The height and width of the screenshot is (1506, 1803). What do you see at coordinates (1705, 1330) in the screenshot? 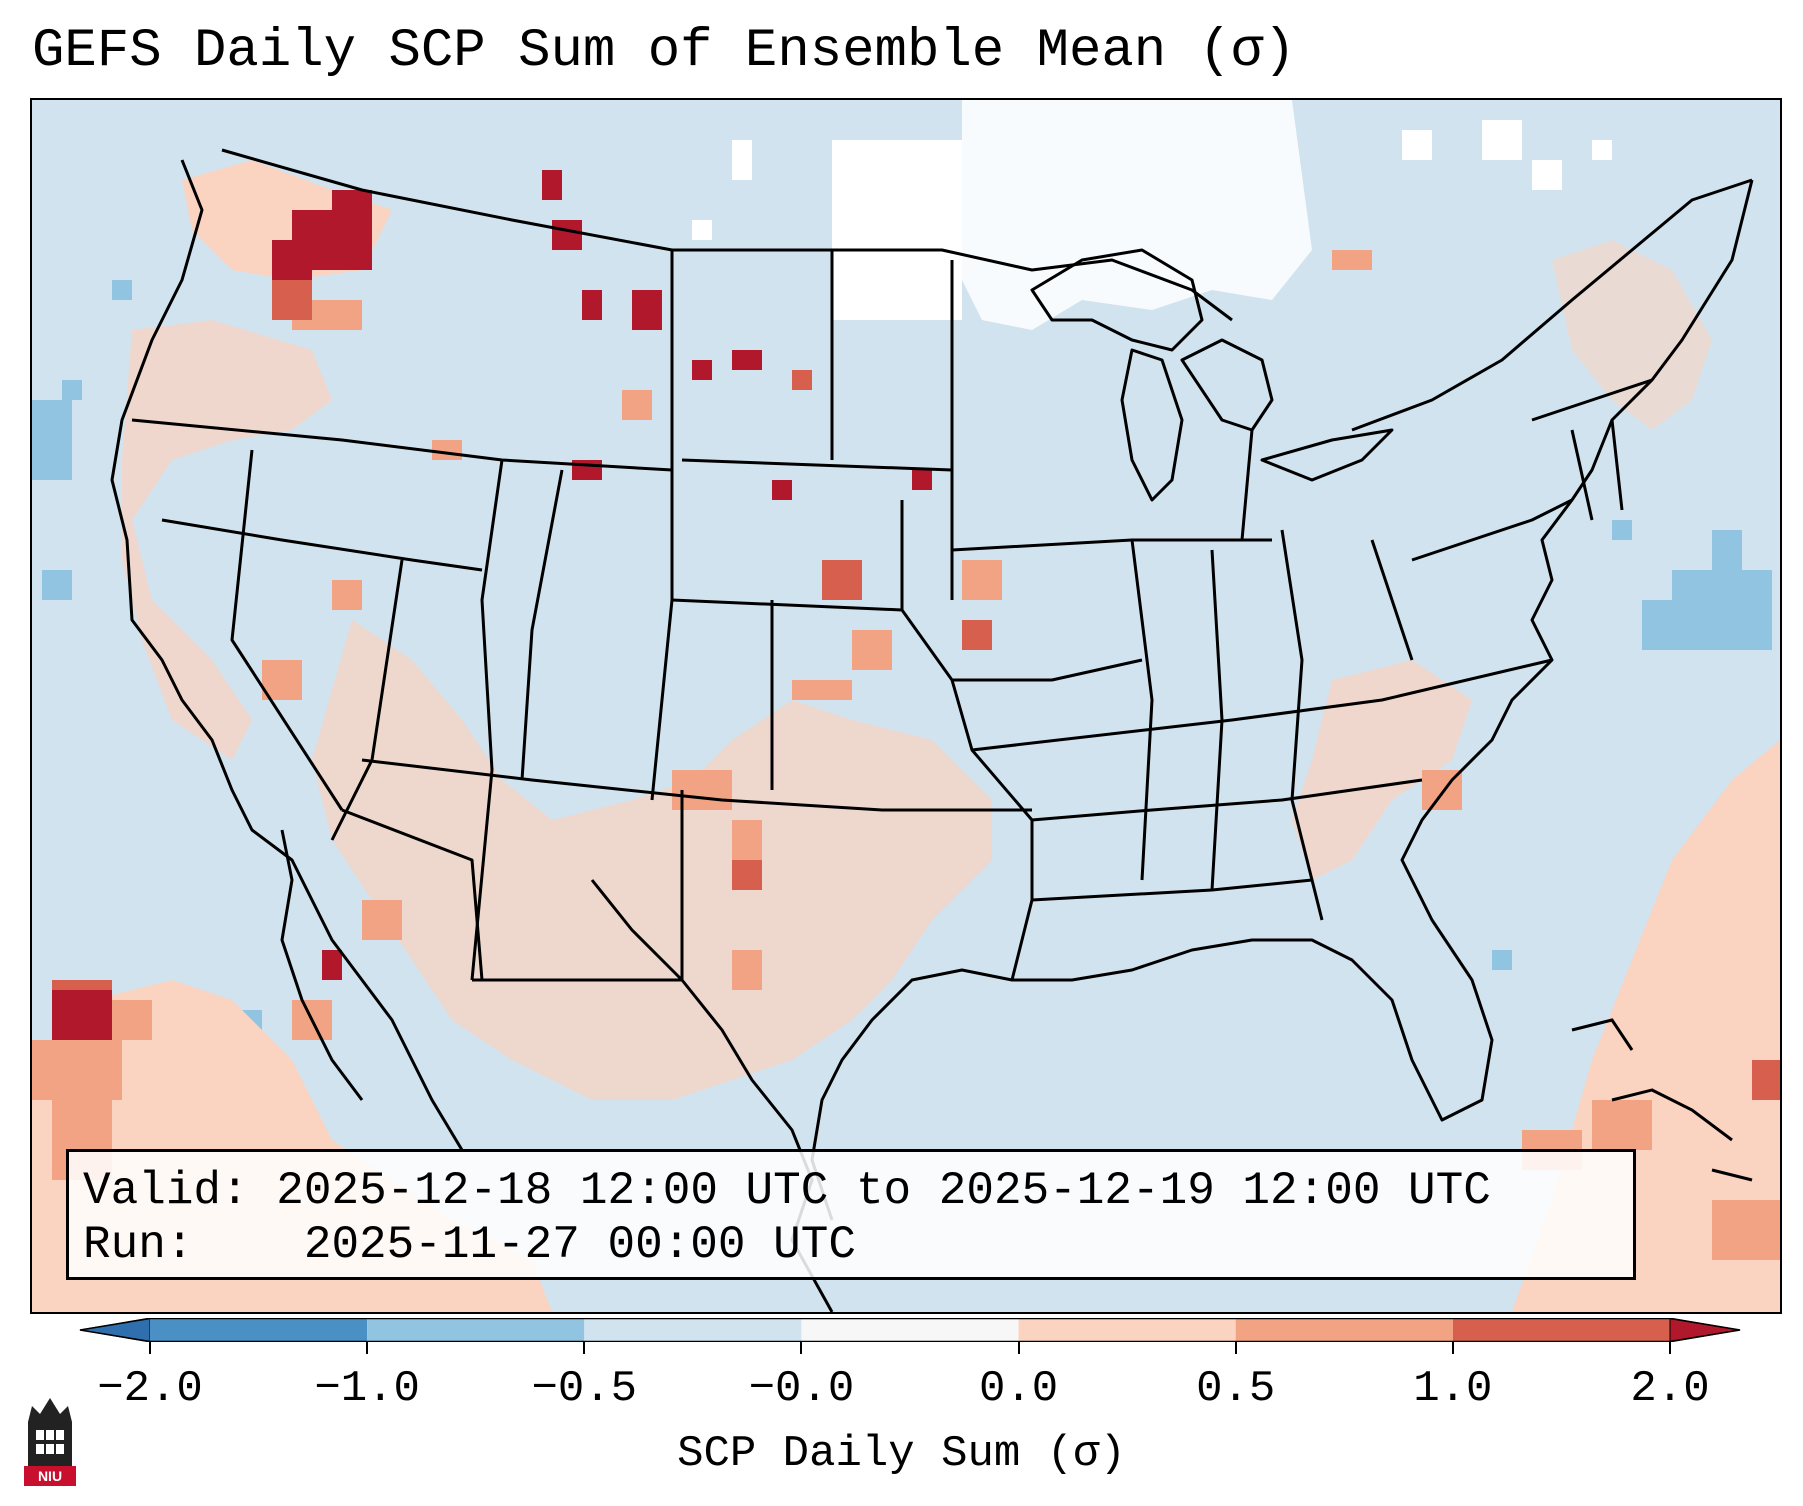
I see `colorbar-extend-high` at bounding box center [1705, 1330].